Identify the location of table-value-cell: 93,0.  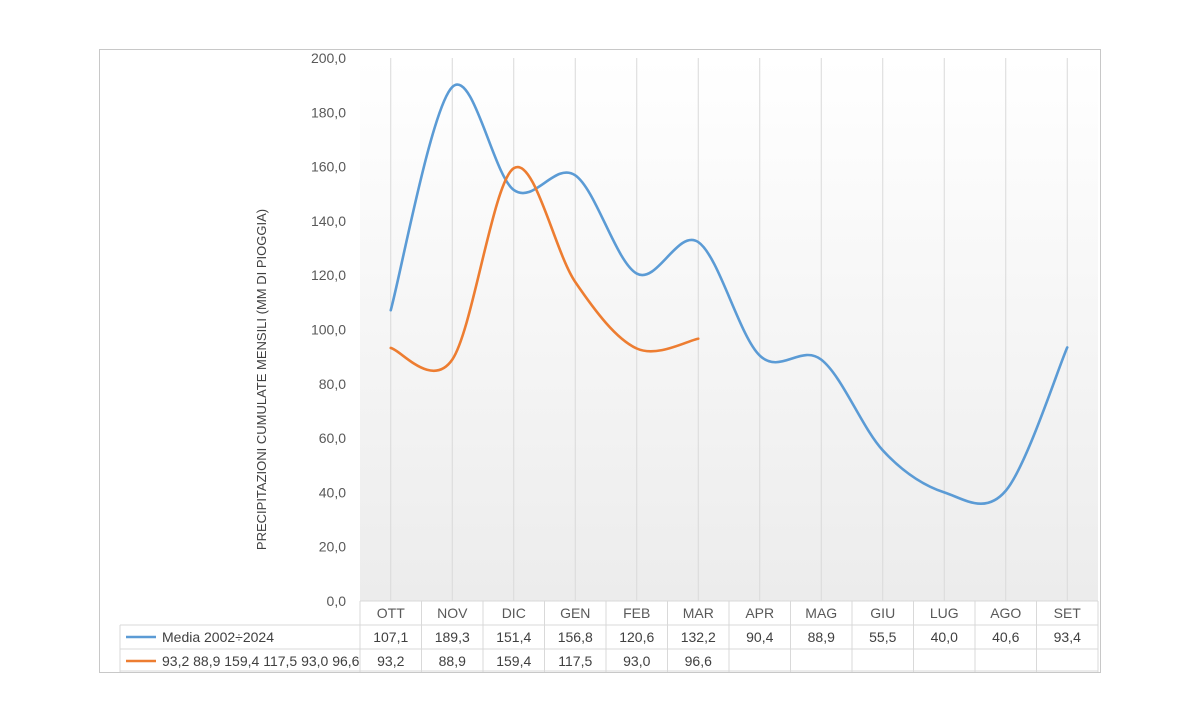
(636, 661).